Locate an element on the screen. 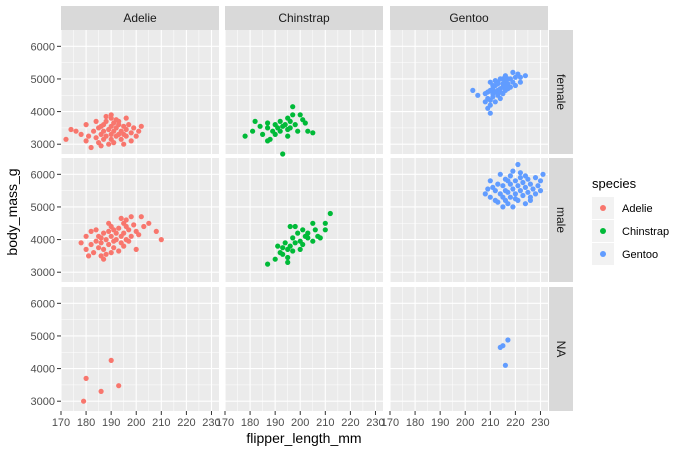 The height and width of the screenshot is (458, 693). x-tick-label: 180 is located at coordinates (415, 423).